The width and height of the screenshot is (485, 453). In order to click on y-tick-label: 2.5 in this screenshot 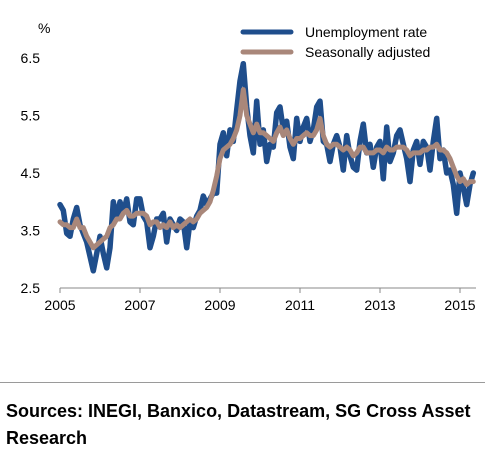, I will do `click(31, 288)`.